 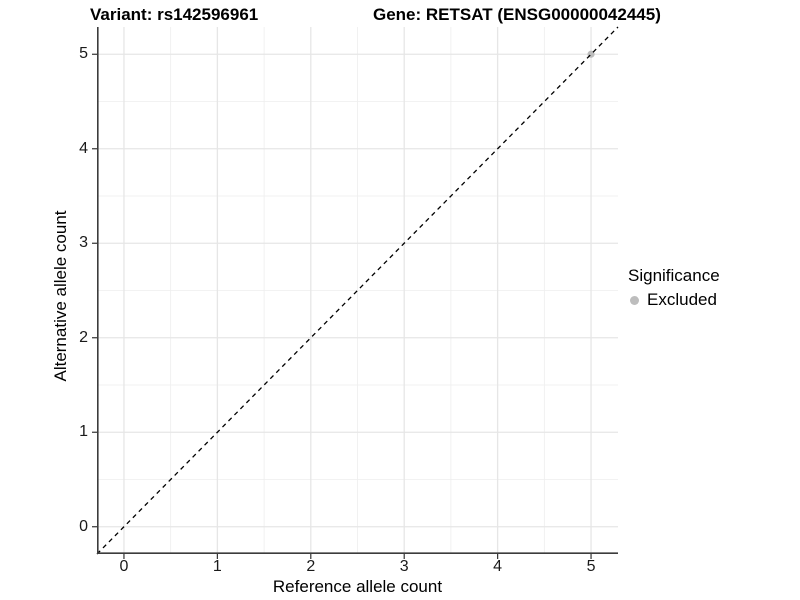 What do you see at coordinates (83, 526) in the screenshot?
I see `y-axis-tick-label: 0` at bounding box center [83, 526].